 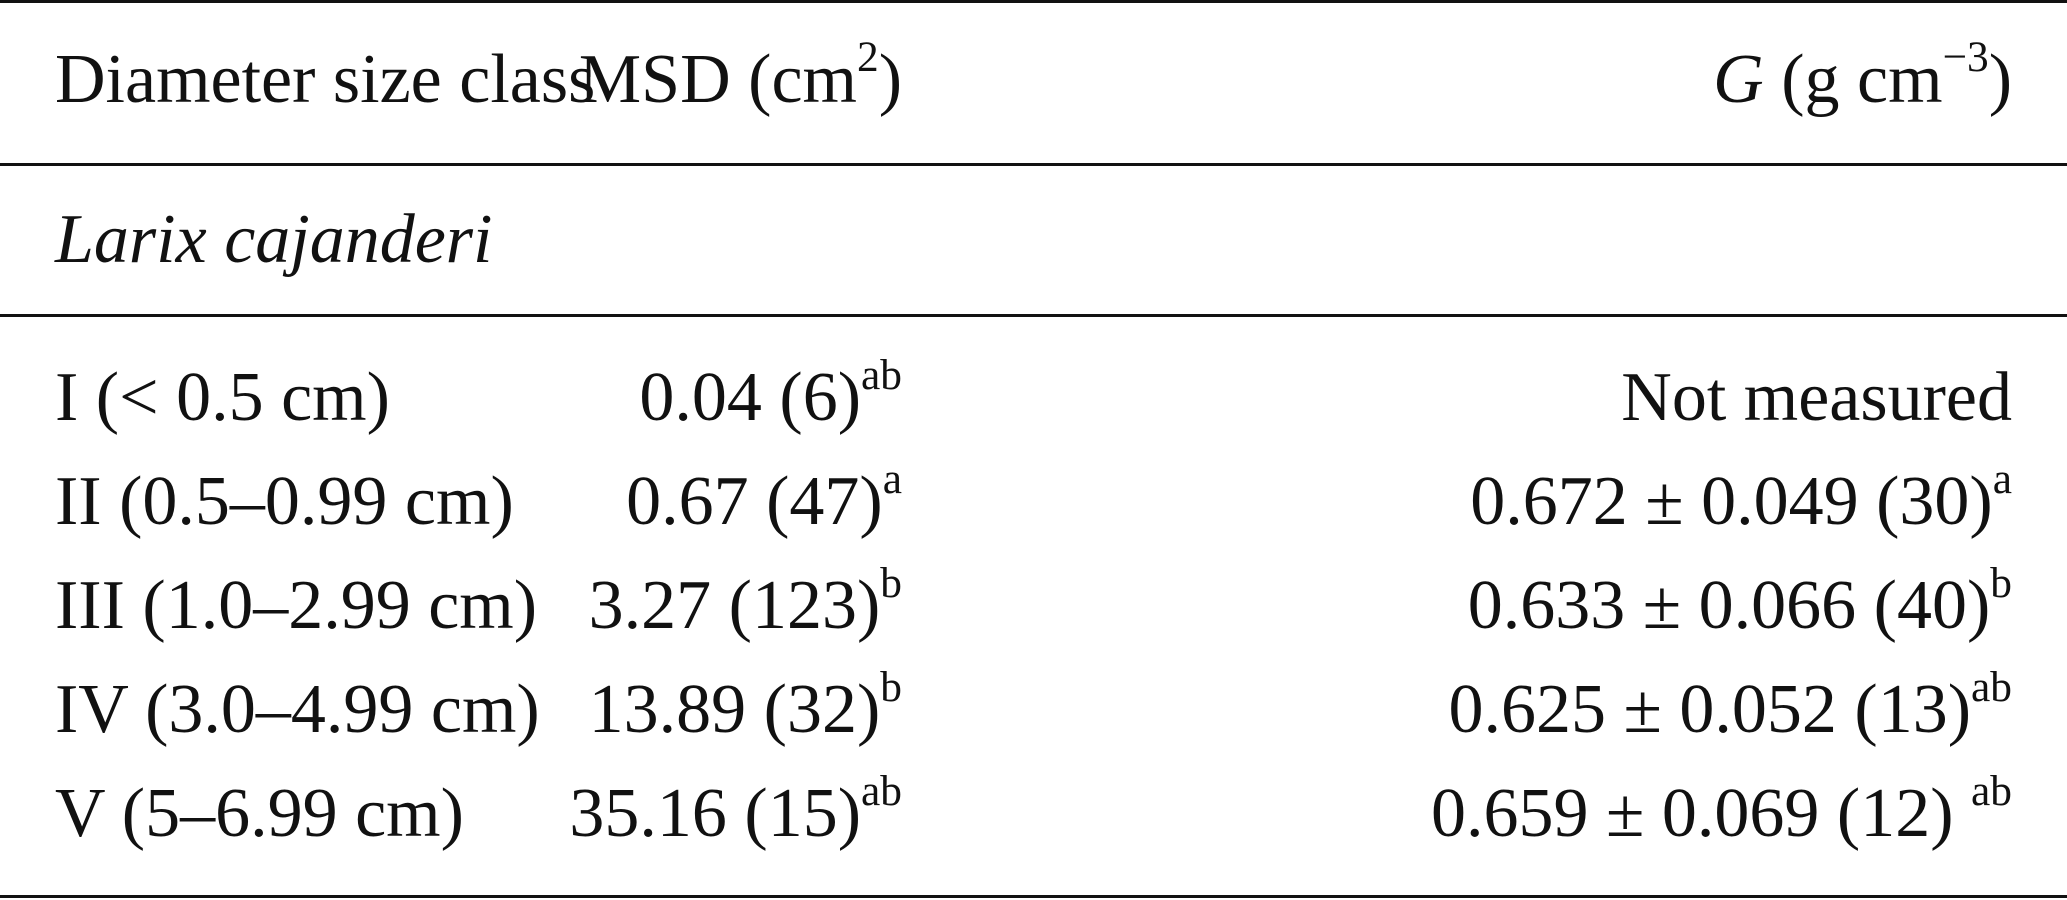 I want to click on header-msd-label: MSD (cm, so click(x=717, y=79).